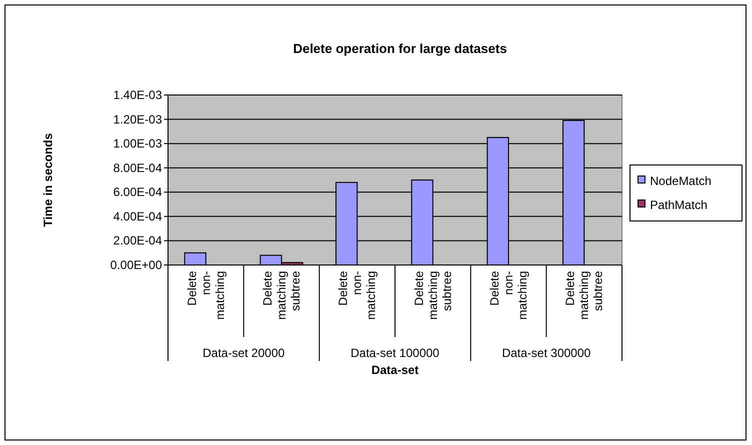  I want to click on legend-label: PathMatch, so click(679, 205).